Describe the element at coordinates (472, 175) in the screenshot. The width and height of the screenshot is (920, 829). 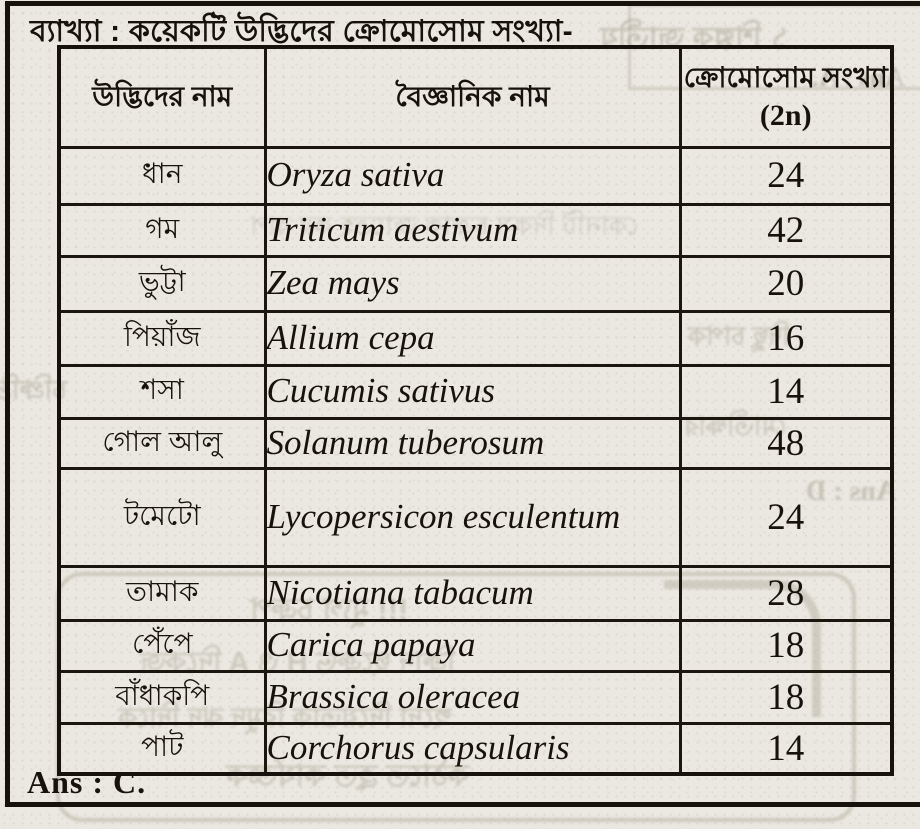
I see `scientific-name-cell: Oryza sativa` at that location.